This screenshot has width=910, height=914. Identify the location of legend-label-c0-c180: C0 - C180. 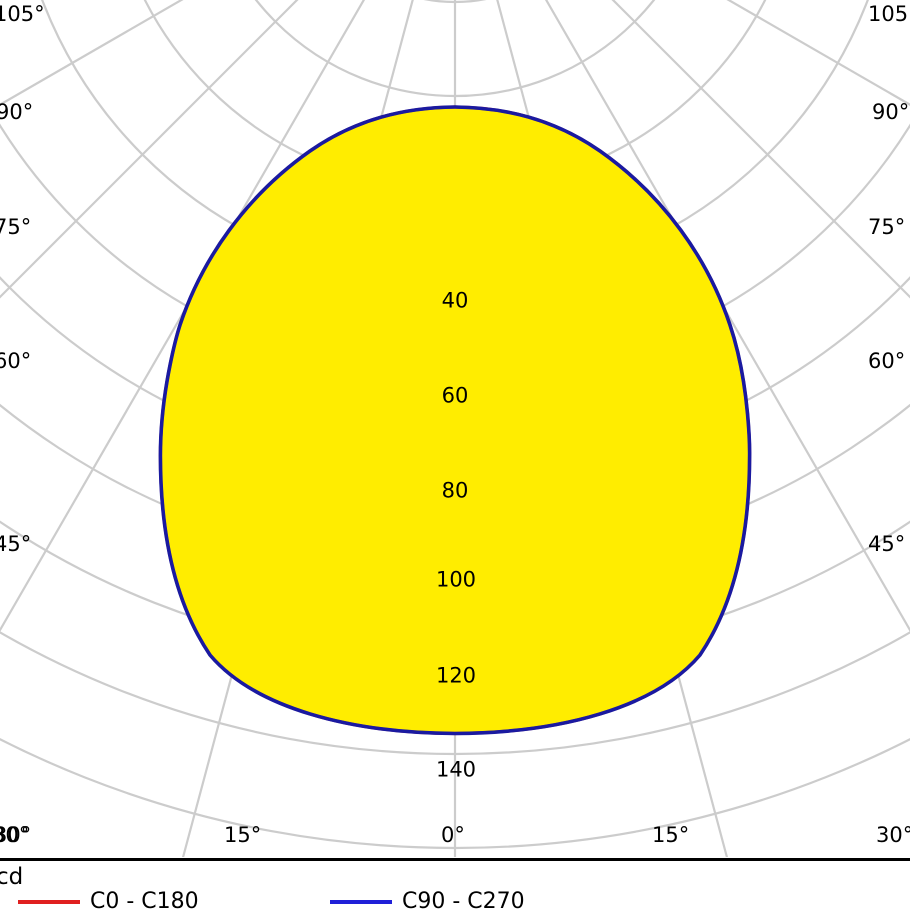
(144, 901).